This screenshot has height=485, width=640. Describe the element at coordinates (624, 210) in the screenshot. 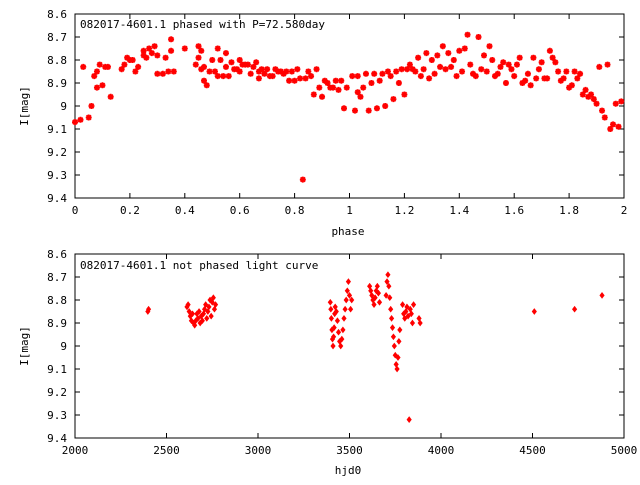

I see `x-tick-label: 2` at that location.